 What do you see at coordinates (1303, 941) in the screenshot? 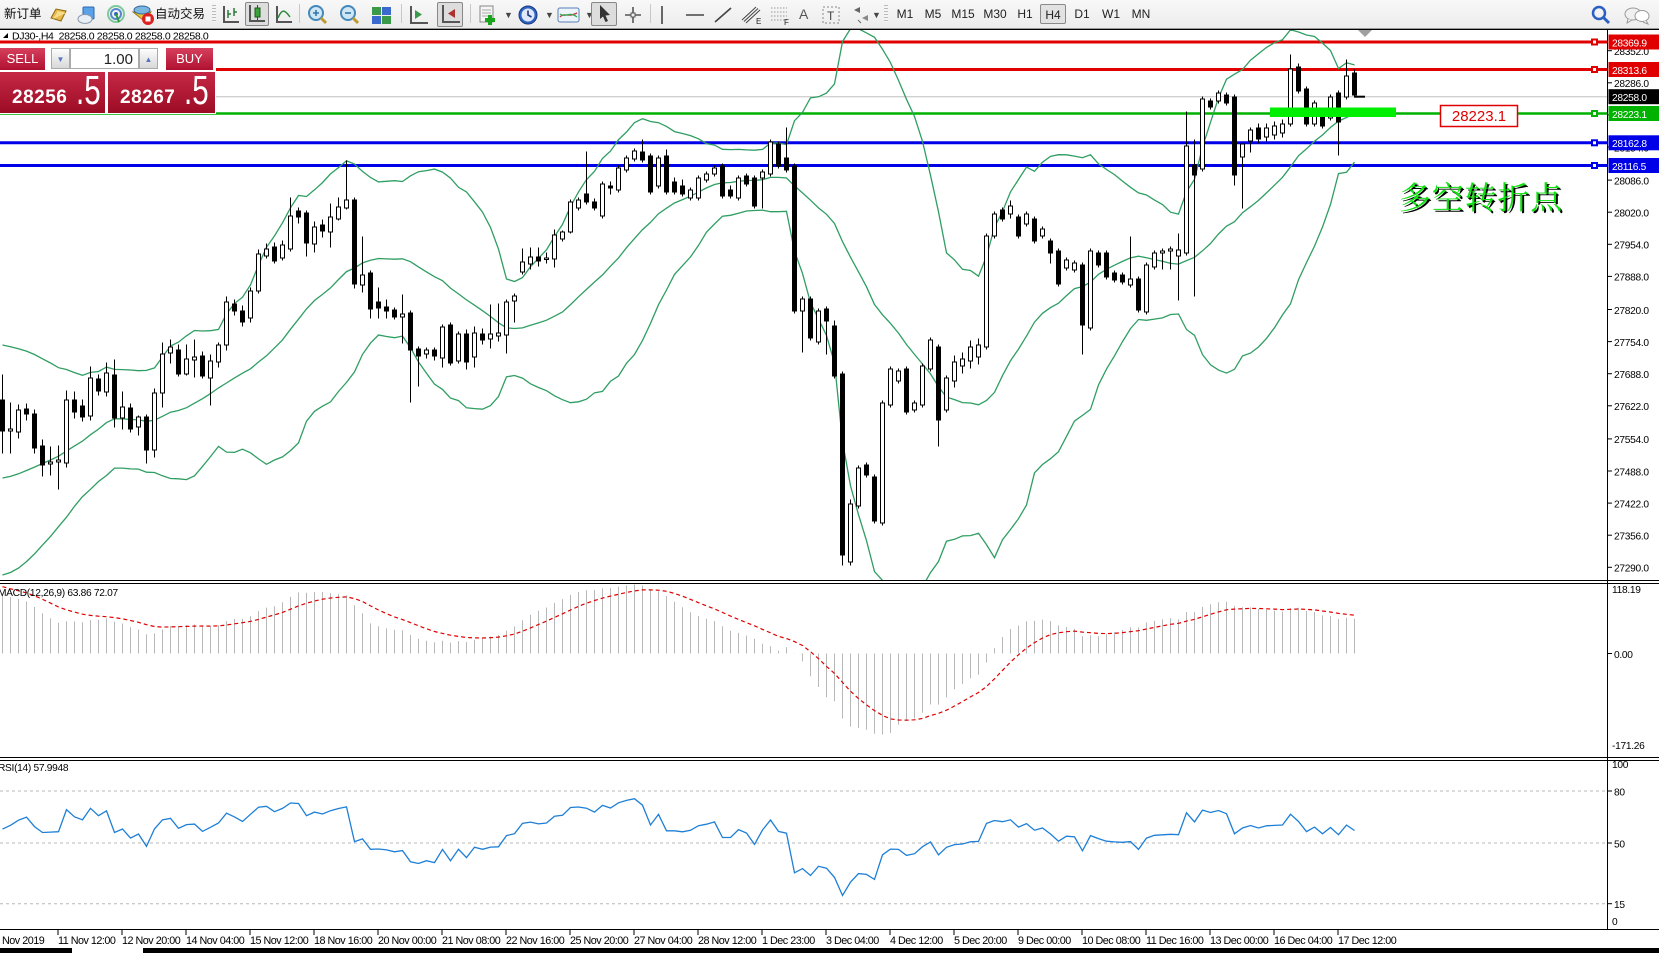
I see `svg-text: 16 Dec 04:00` at bounding box center [1303, 941].